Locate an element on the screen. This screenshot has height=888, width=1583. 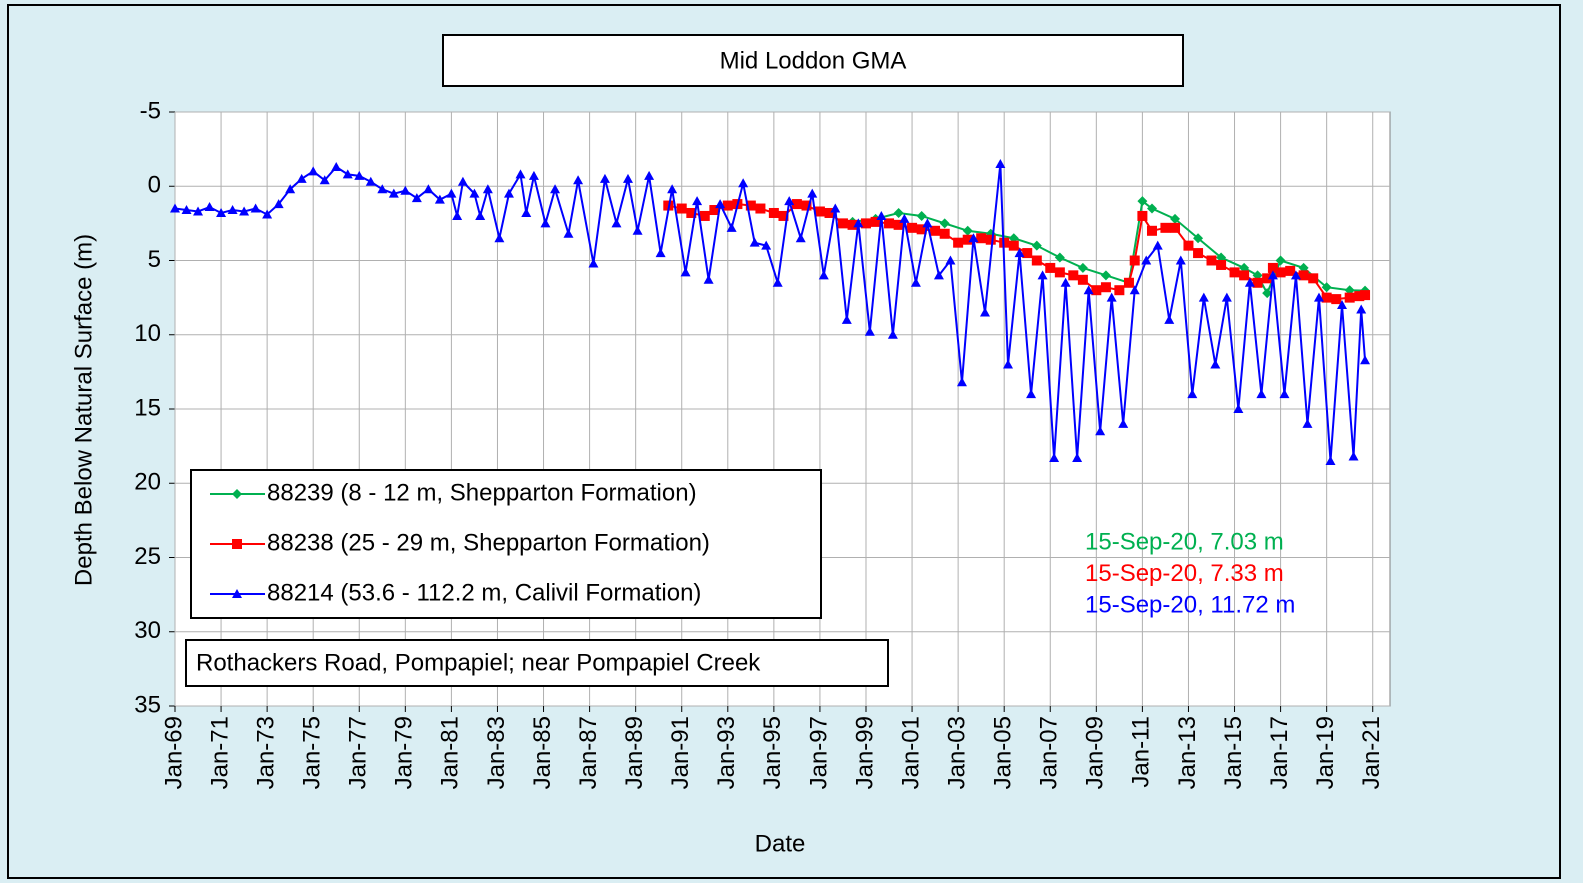
x-tick-label: Jan-05 is located at coordinates (1003, 752).